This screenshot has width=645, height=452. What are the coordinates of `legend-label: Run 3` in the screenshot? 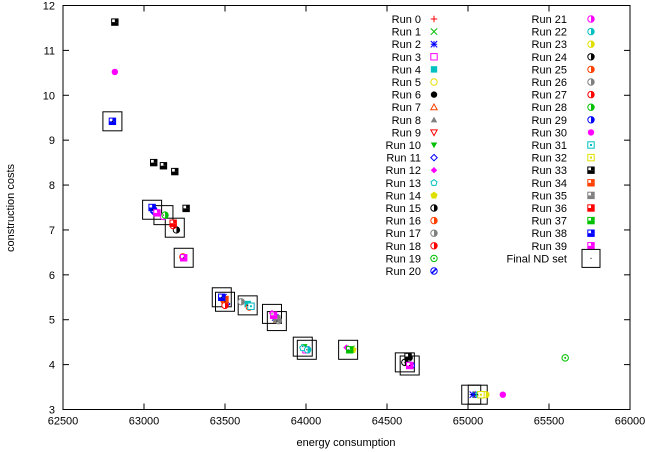 It's located at (406, 58).